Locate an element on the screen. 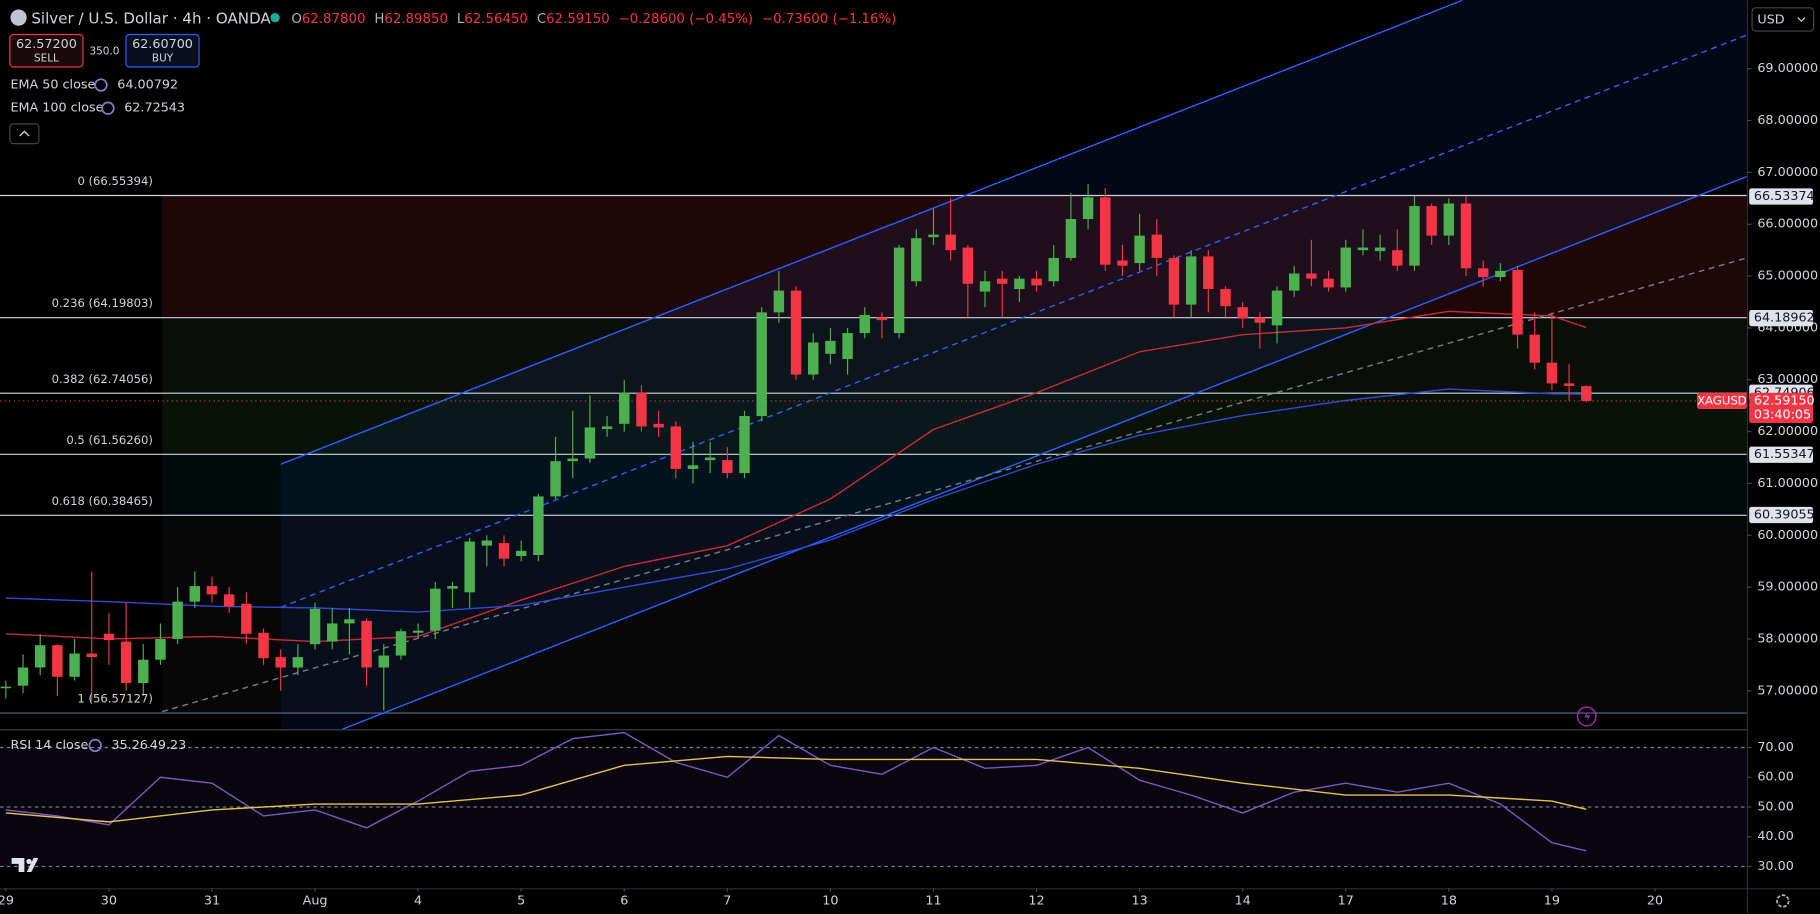  ohlc-value: 62.89850 is located at coordinates (416, 19).